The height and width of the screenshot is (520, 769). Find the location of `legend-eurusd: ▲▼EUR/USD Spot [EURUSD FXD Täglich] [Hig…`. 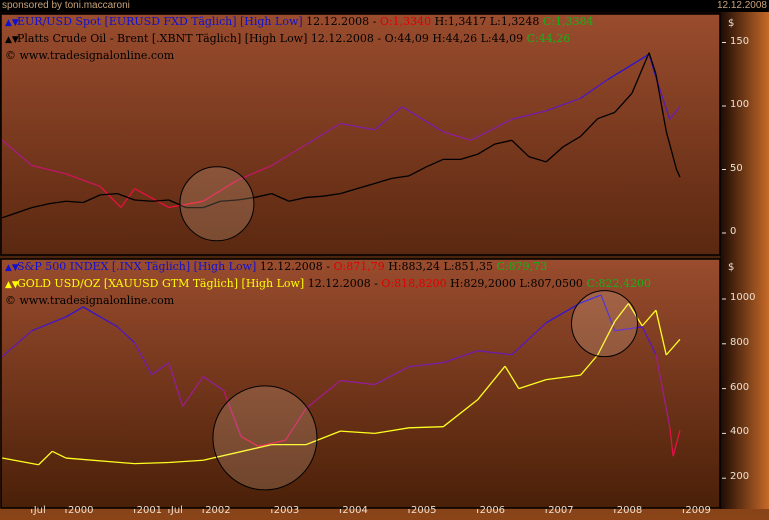

legend-eurusd: ▲▼EUR/USD Spot [EURUSD FXD Täglich] [Hig… is located at coordinates (299, 21).